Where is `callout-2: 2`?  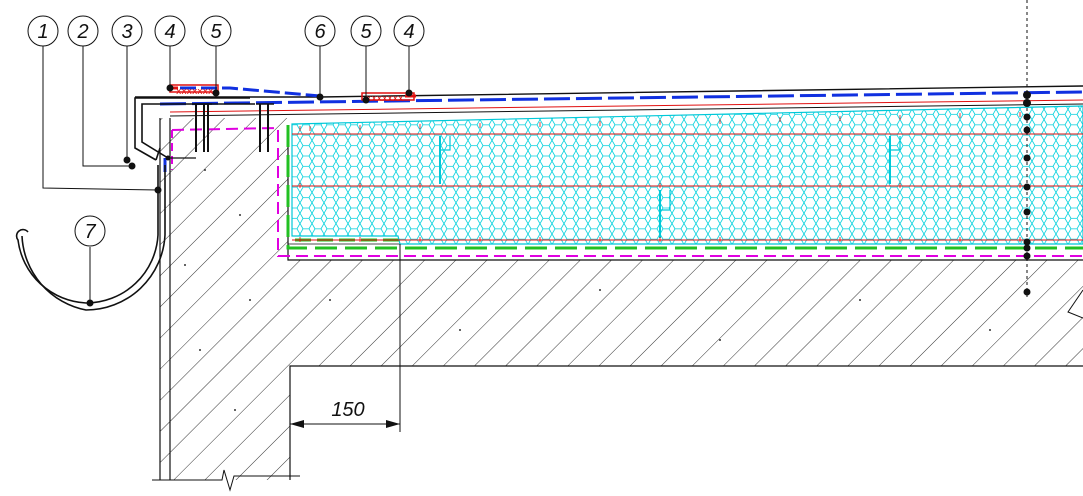 callout-2: 2 is located at coordinates (83, 31).